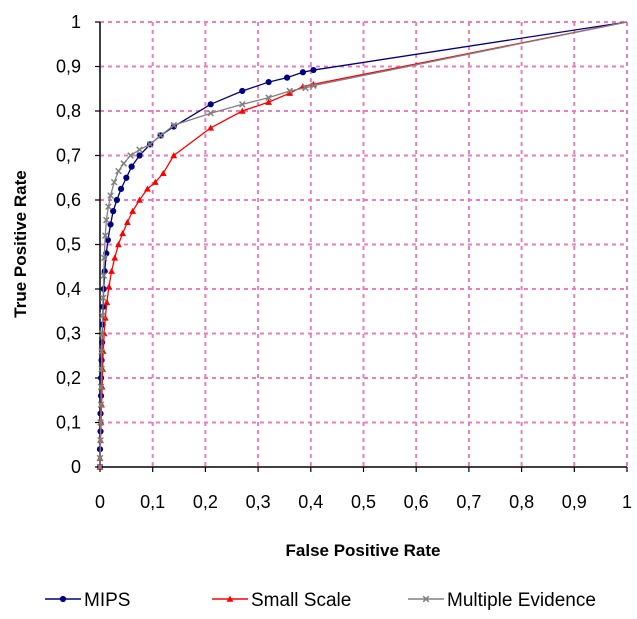 The height and width of the screenshot is (619, 637). I want to click on x-tick-label: 0,6, so click(416, 502).